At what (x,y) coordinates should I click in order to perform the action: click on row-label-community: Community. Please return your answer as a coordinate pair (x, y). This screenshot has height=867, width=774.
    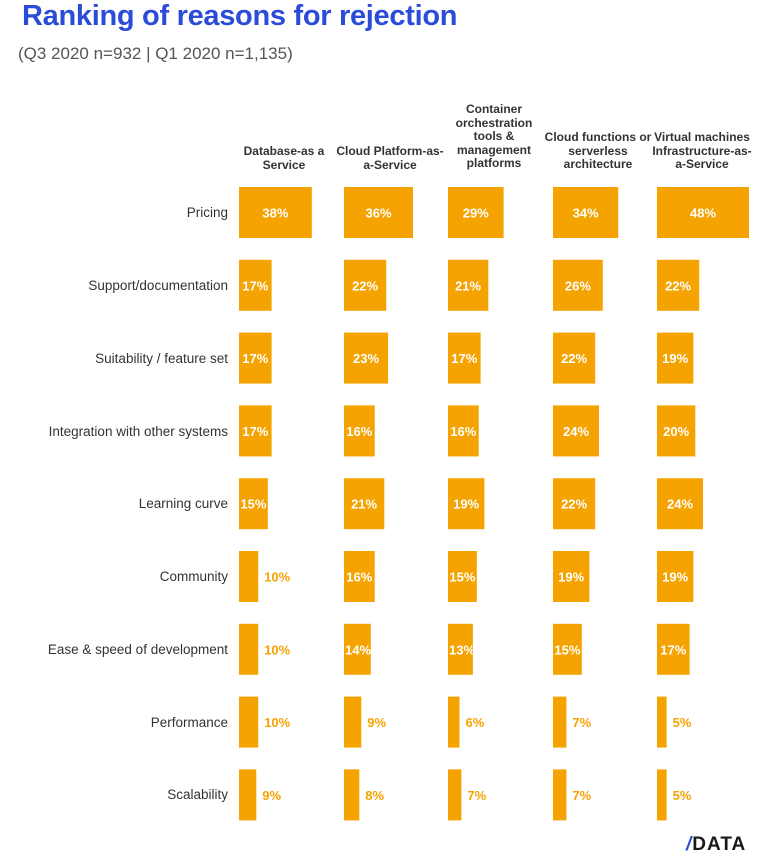
    Looking at the image, I should click on (193, 576).